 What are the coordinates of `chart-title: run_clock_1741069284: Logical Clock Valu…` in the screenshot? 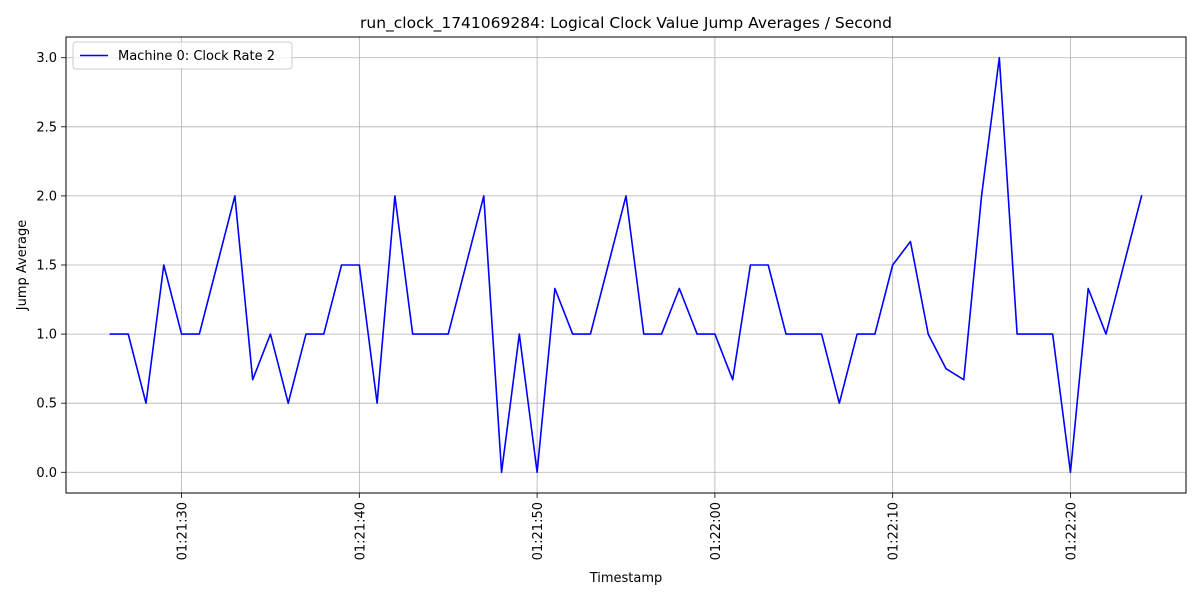 It's located at (626, 23).